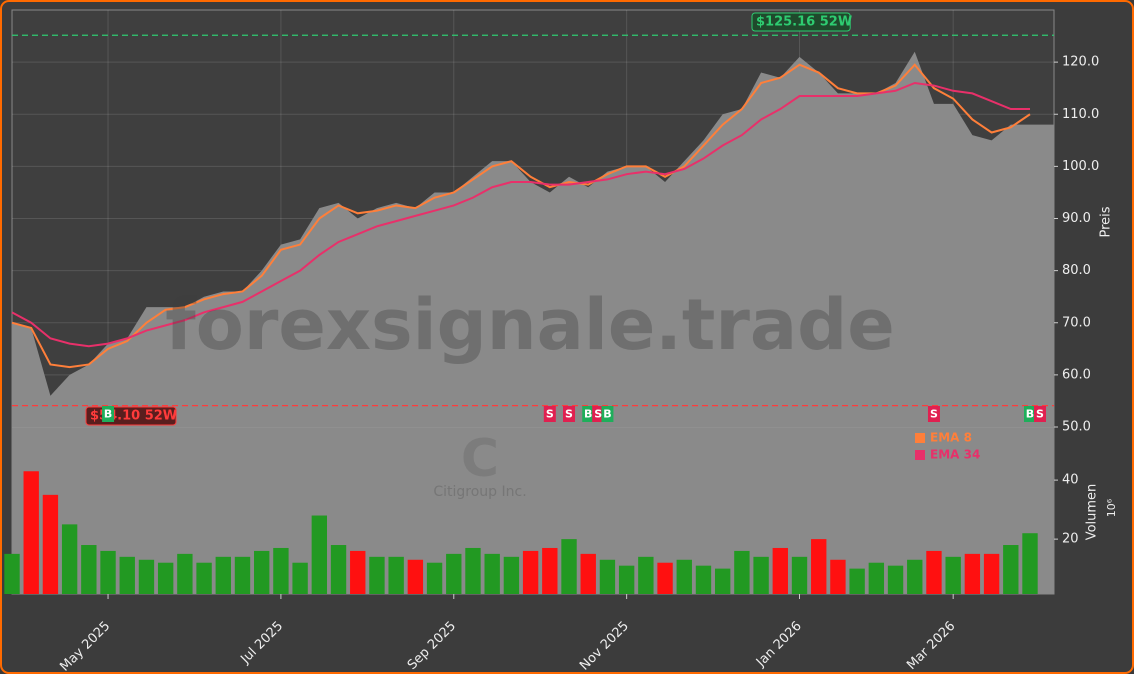 This screenshot has width=1134, height=674. Describe the element at coordinates (1080, 166) in the screenshot. I see `y-tick-label: 100.0` at that location.